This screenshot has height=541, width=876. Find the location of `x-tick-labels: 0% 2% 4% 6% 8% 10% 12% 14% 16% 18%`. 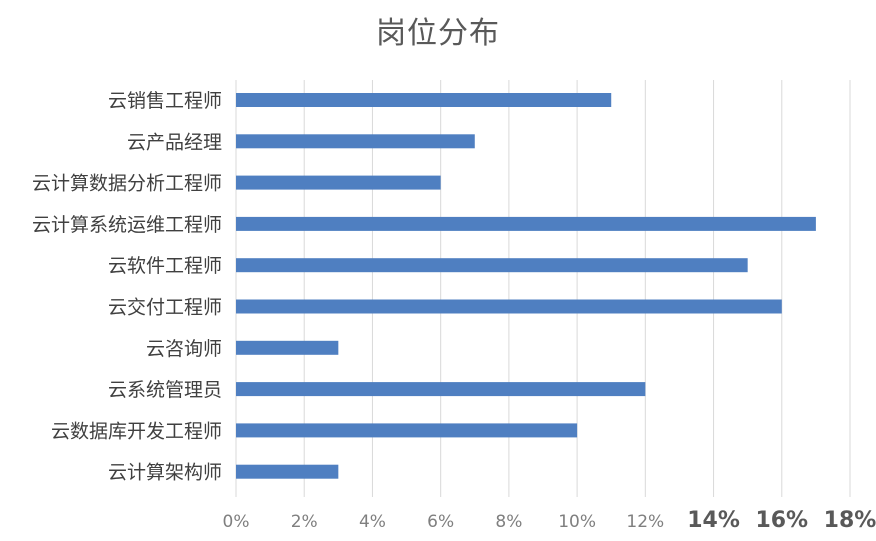

x-tick-labels: 0% 2% 4% 6% 8% 10% 12% 14% 16% 18% is located at coordinates (549, 520).